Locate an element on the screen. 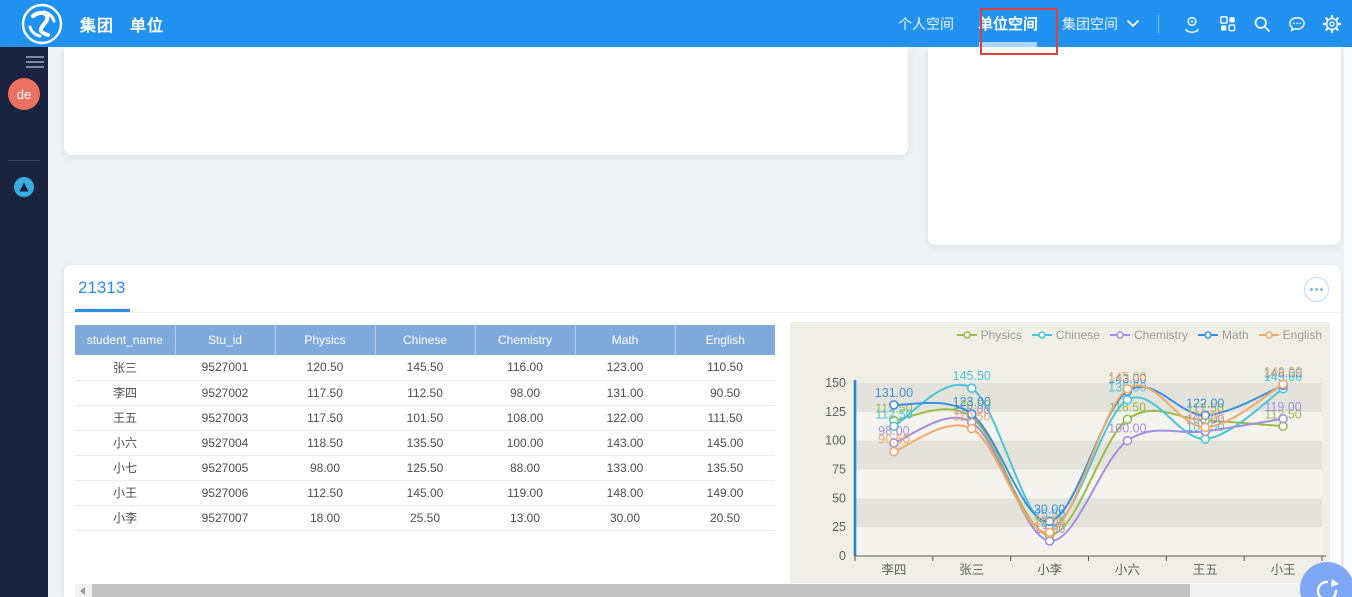  table-cell: 149.00 is located at coordinates (725, 493).